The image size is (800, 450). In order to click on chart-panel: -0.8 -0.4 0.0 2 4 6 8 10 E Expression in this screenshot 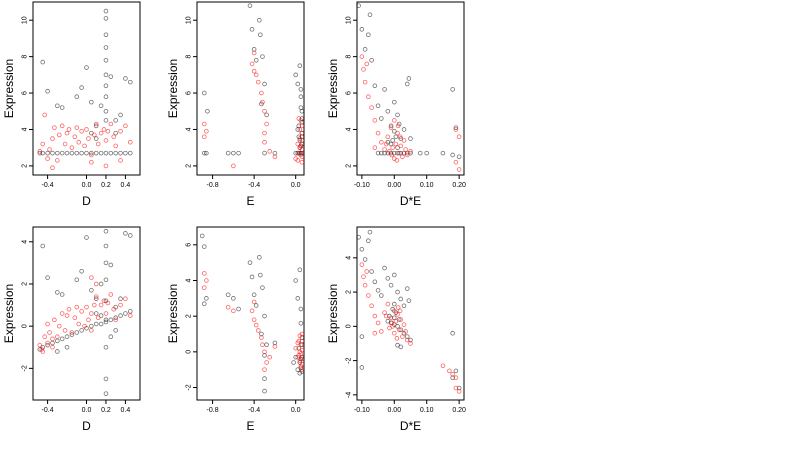, I will do `click(235, 104)`.